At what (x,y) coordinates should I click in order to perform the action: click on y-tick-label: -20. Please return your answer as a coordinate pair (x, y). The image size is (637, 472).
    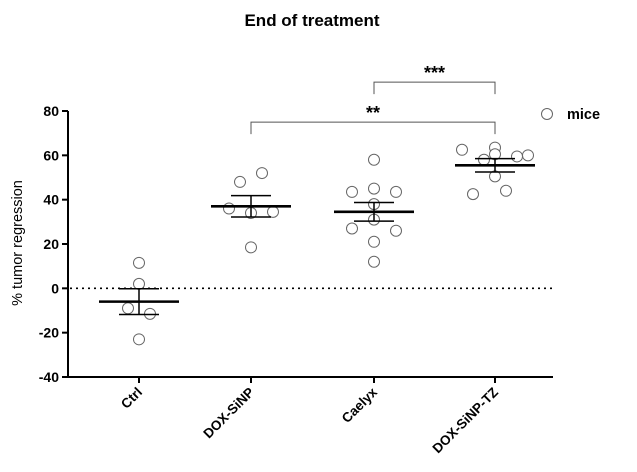
    Looking at the image, I should click on (49, 333).